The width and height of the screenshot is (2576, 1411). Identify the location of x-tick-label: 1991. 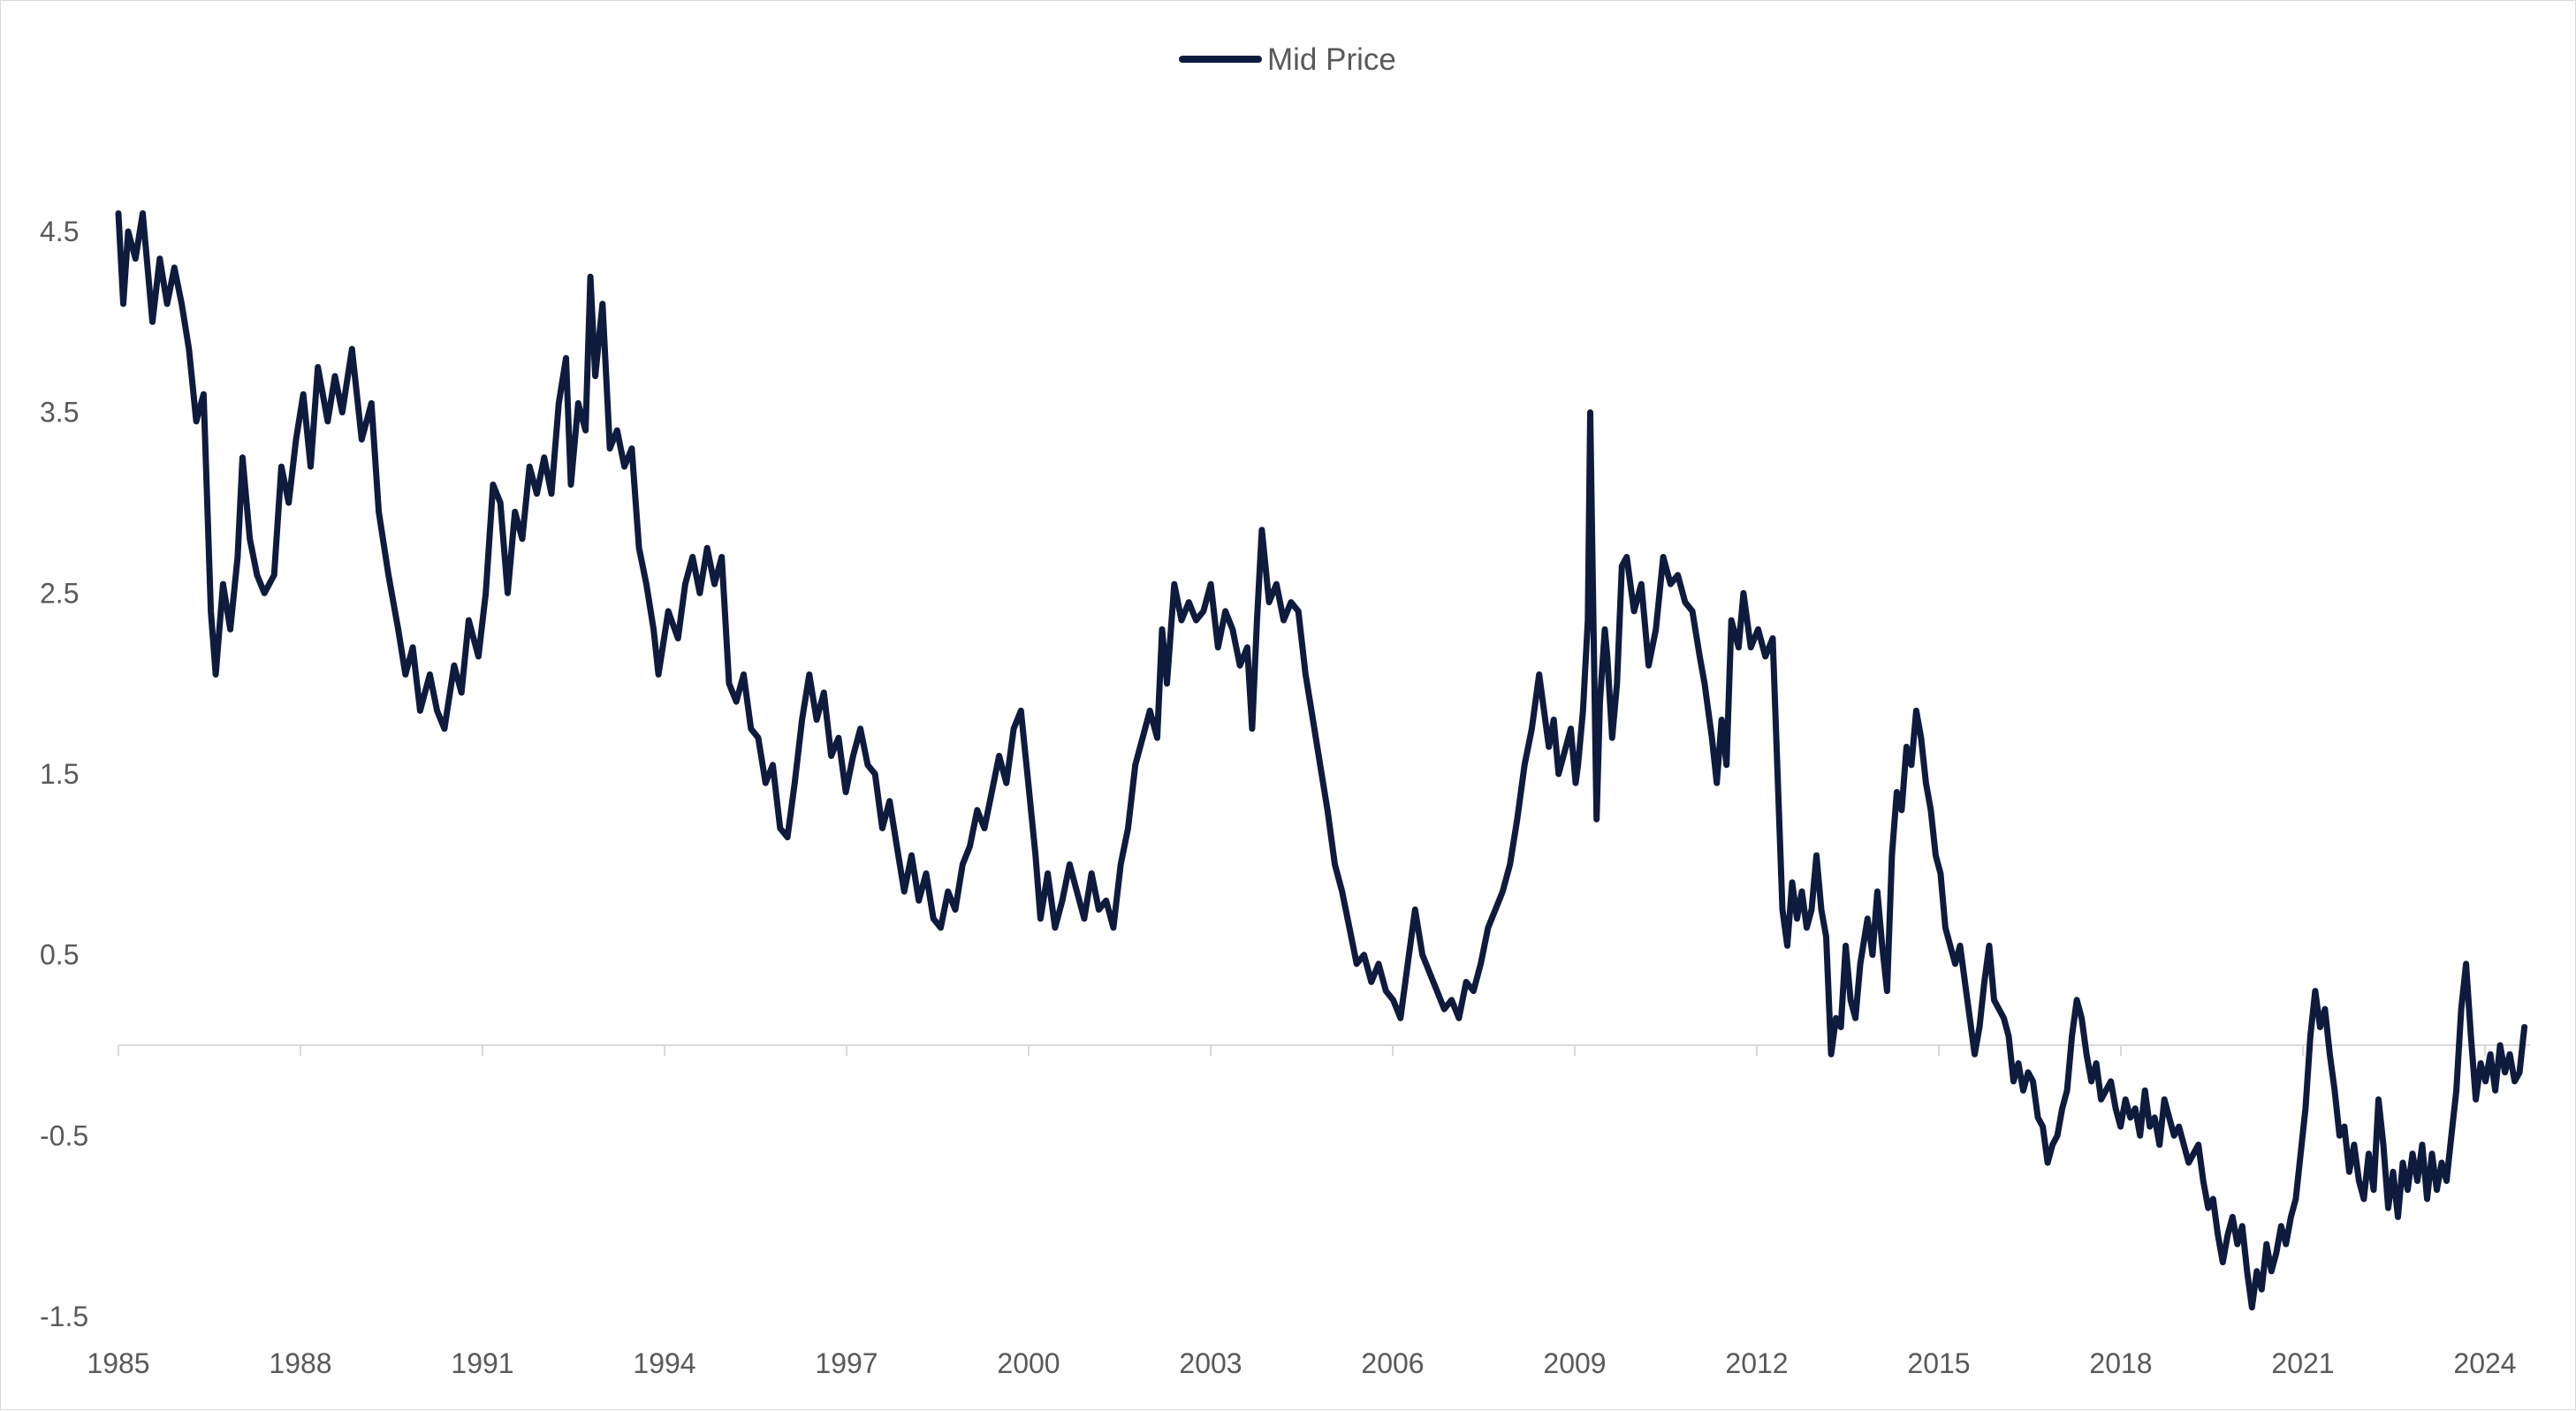
(482, 1363).